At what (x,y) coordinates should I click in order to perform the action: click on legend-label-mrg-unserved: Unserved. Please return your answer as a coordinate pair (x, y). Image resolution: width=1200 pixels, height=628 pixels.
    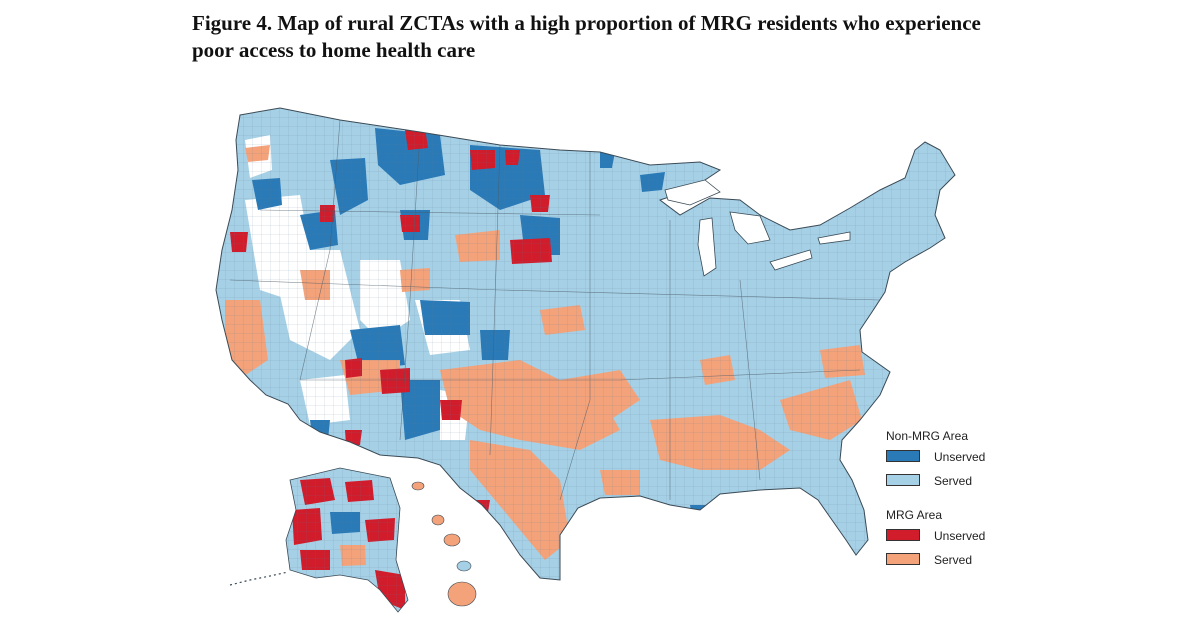
    Looking at the image, I should click on (960, 536).